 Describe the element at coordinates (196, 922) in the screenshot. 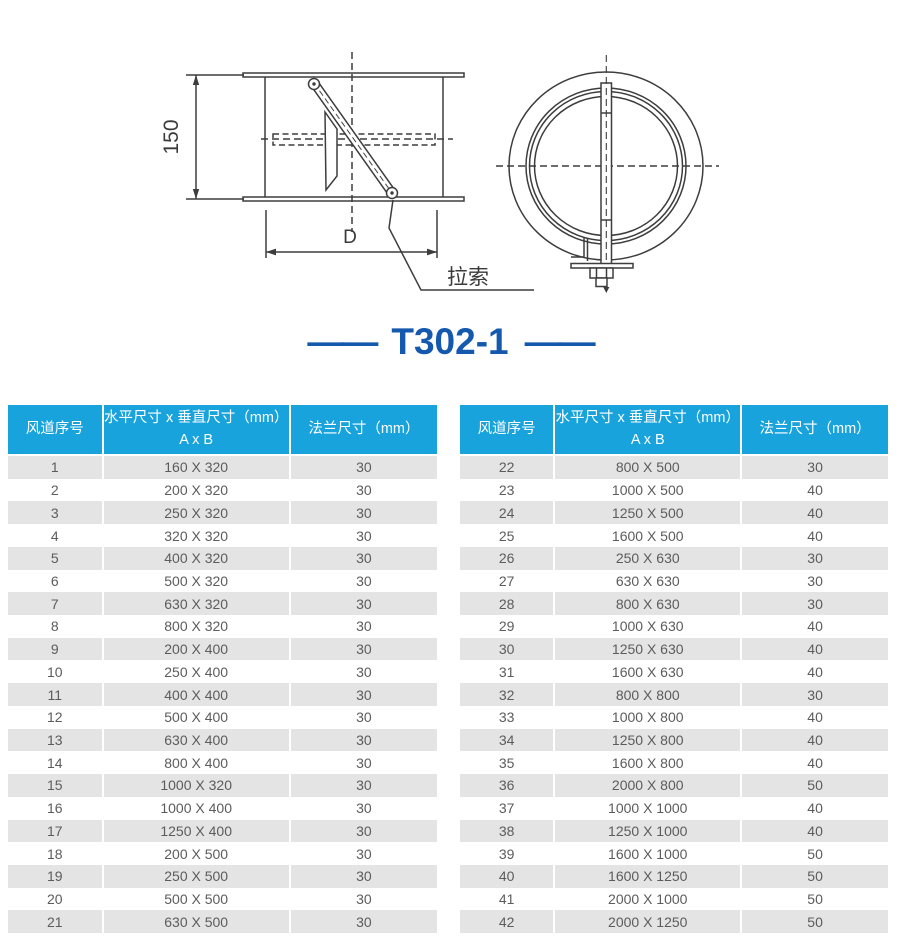

I see `dimension-cell: 630 X 500` at that location.